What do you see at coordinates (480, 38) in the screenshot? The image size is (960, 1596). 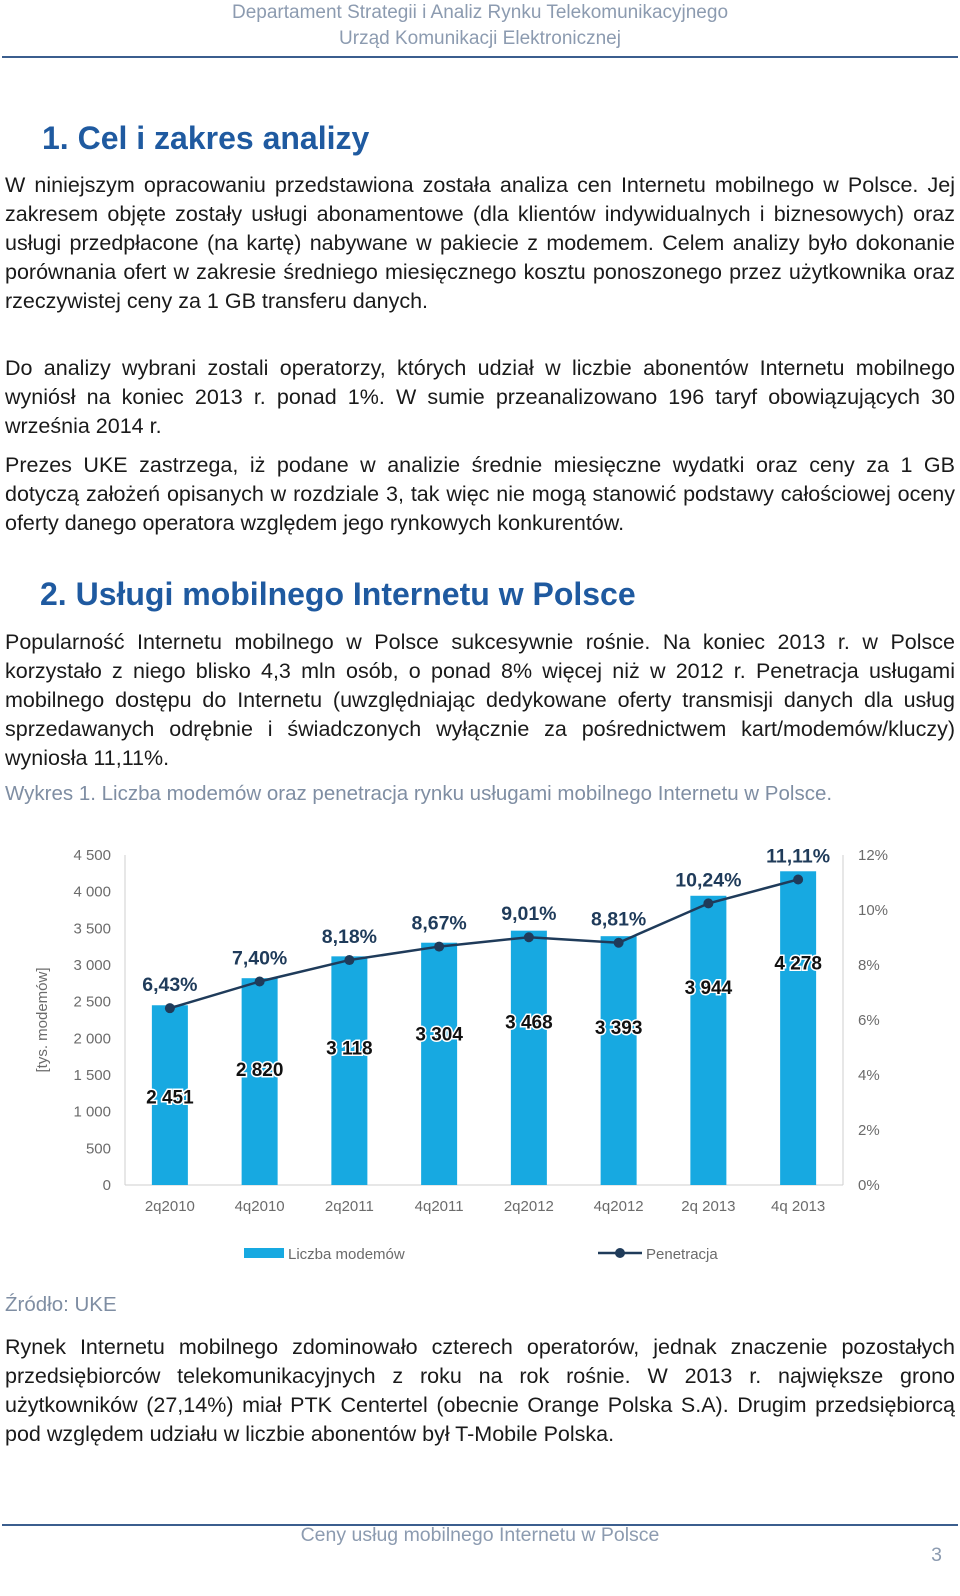 I see `header-office: Urząd Komunikacji Elektronicznej` at bounding box center [480, 38].